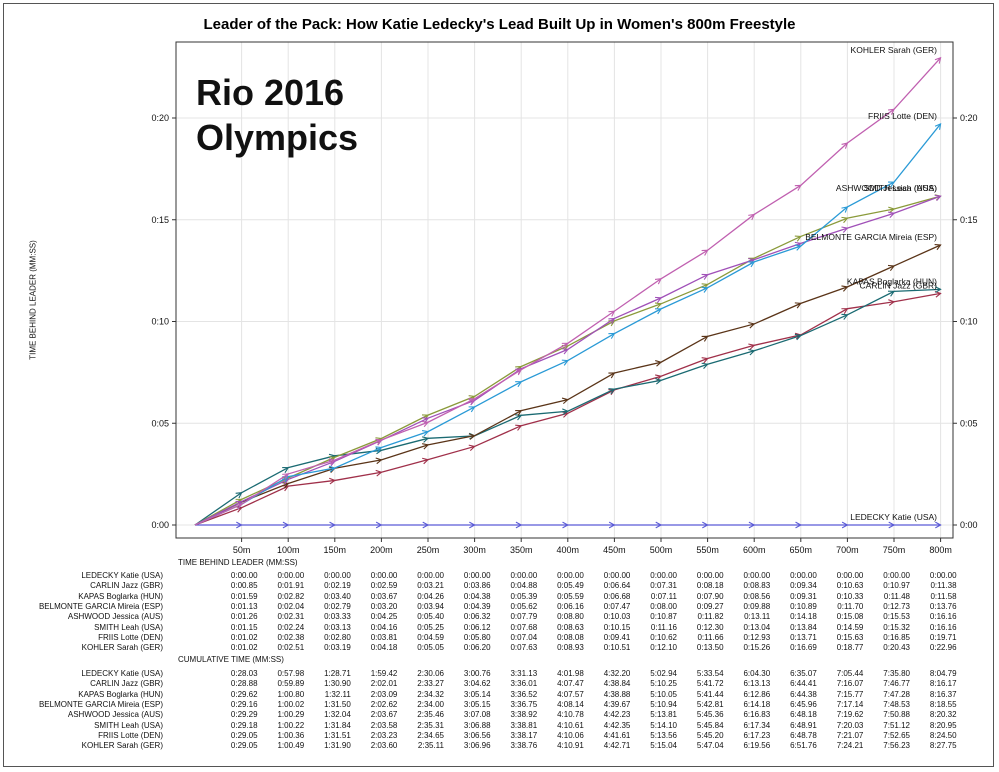  Describe the element at coordinates (757, 715) in the screenshot. I see `table-cell: 6:16.83` at that location.